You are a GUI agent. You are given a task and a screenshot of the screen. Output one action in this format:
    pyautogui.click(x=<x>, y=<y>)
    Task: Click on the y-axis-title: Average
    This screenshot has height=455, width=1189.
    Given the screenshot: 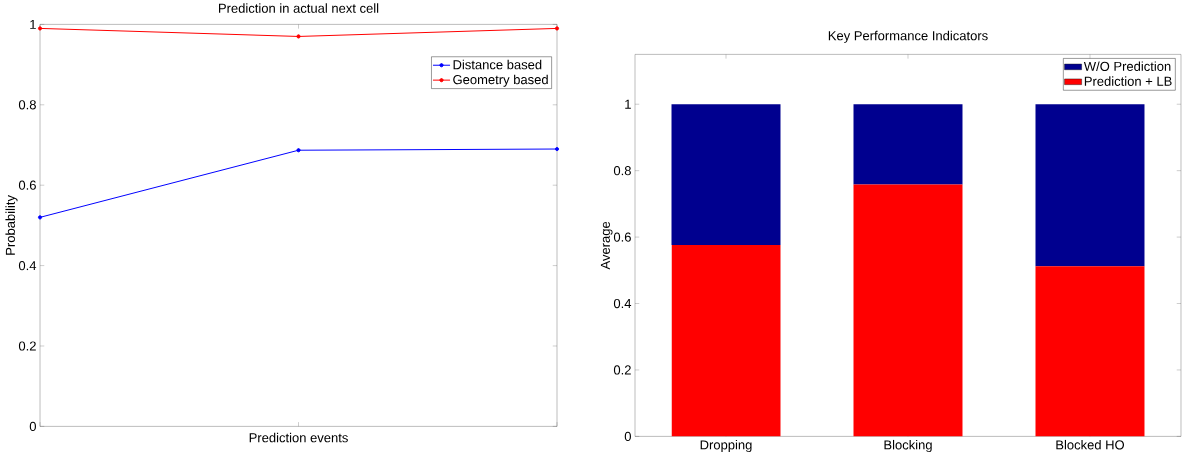 What is the action you would take?
    pyautogui.click(x=606, y=245)
    